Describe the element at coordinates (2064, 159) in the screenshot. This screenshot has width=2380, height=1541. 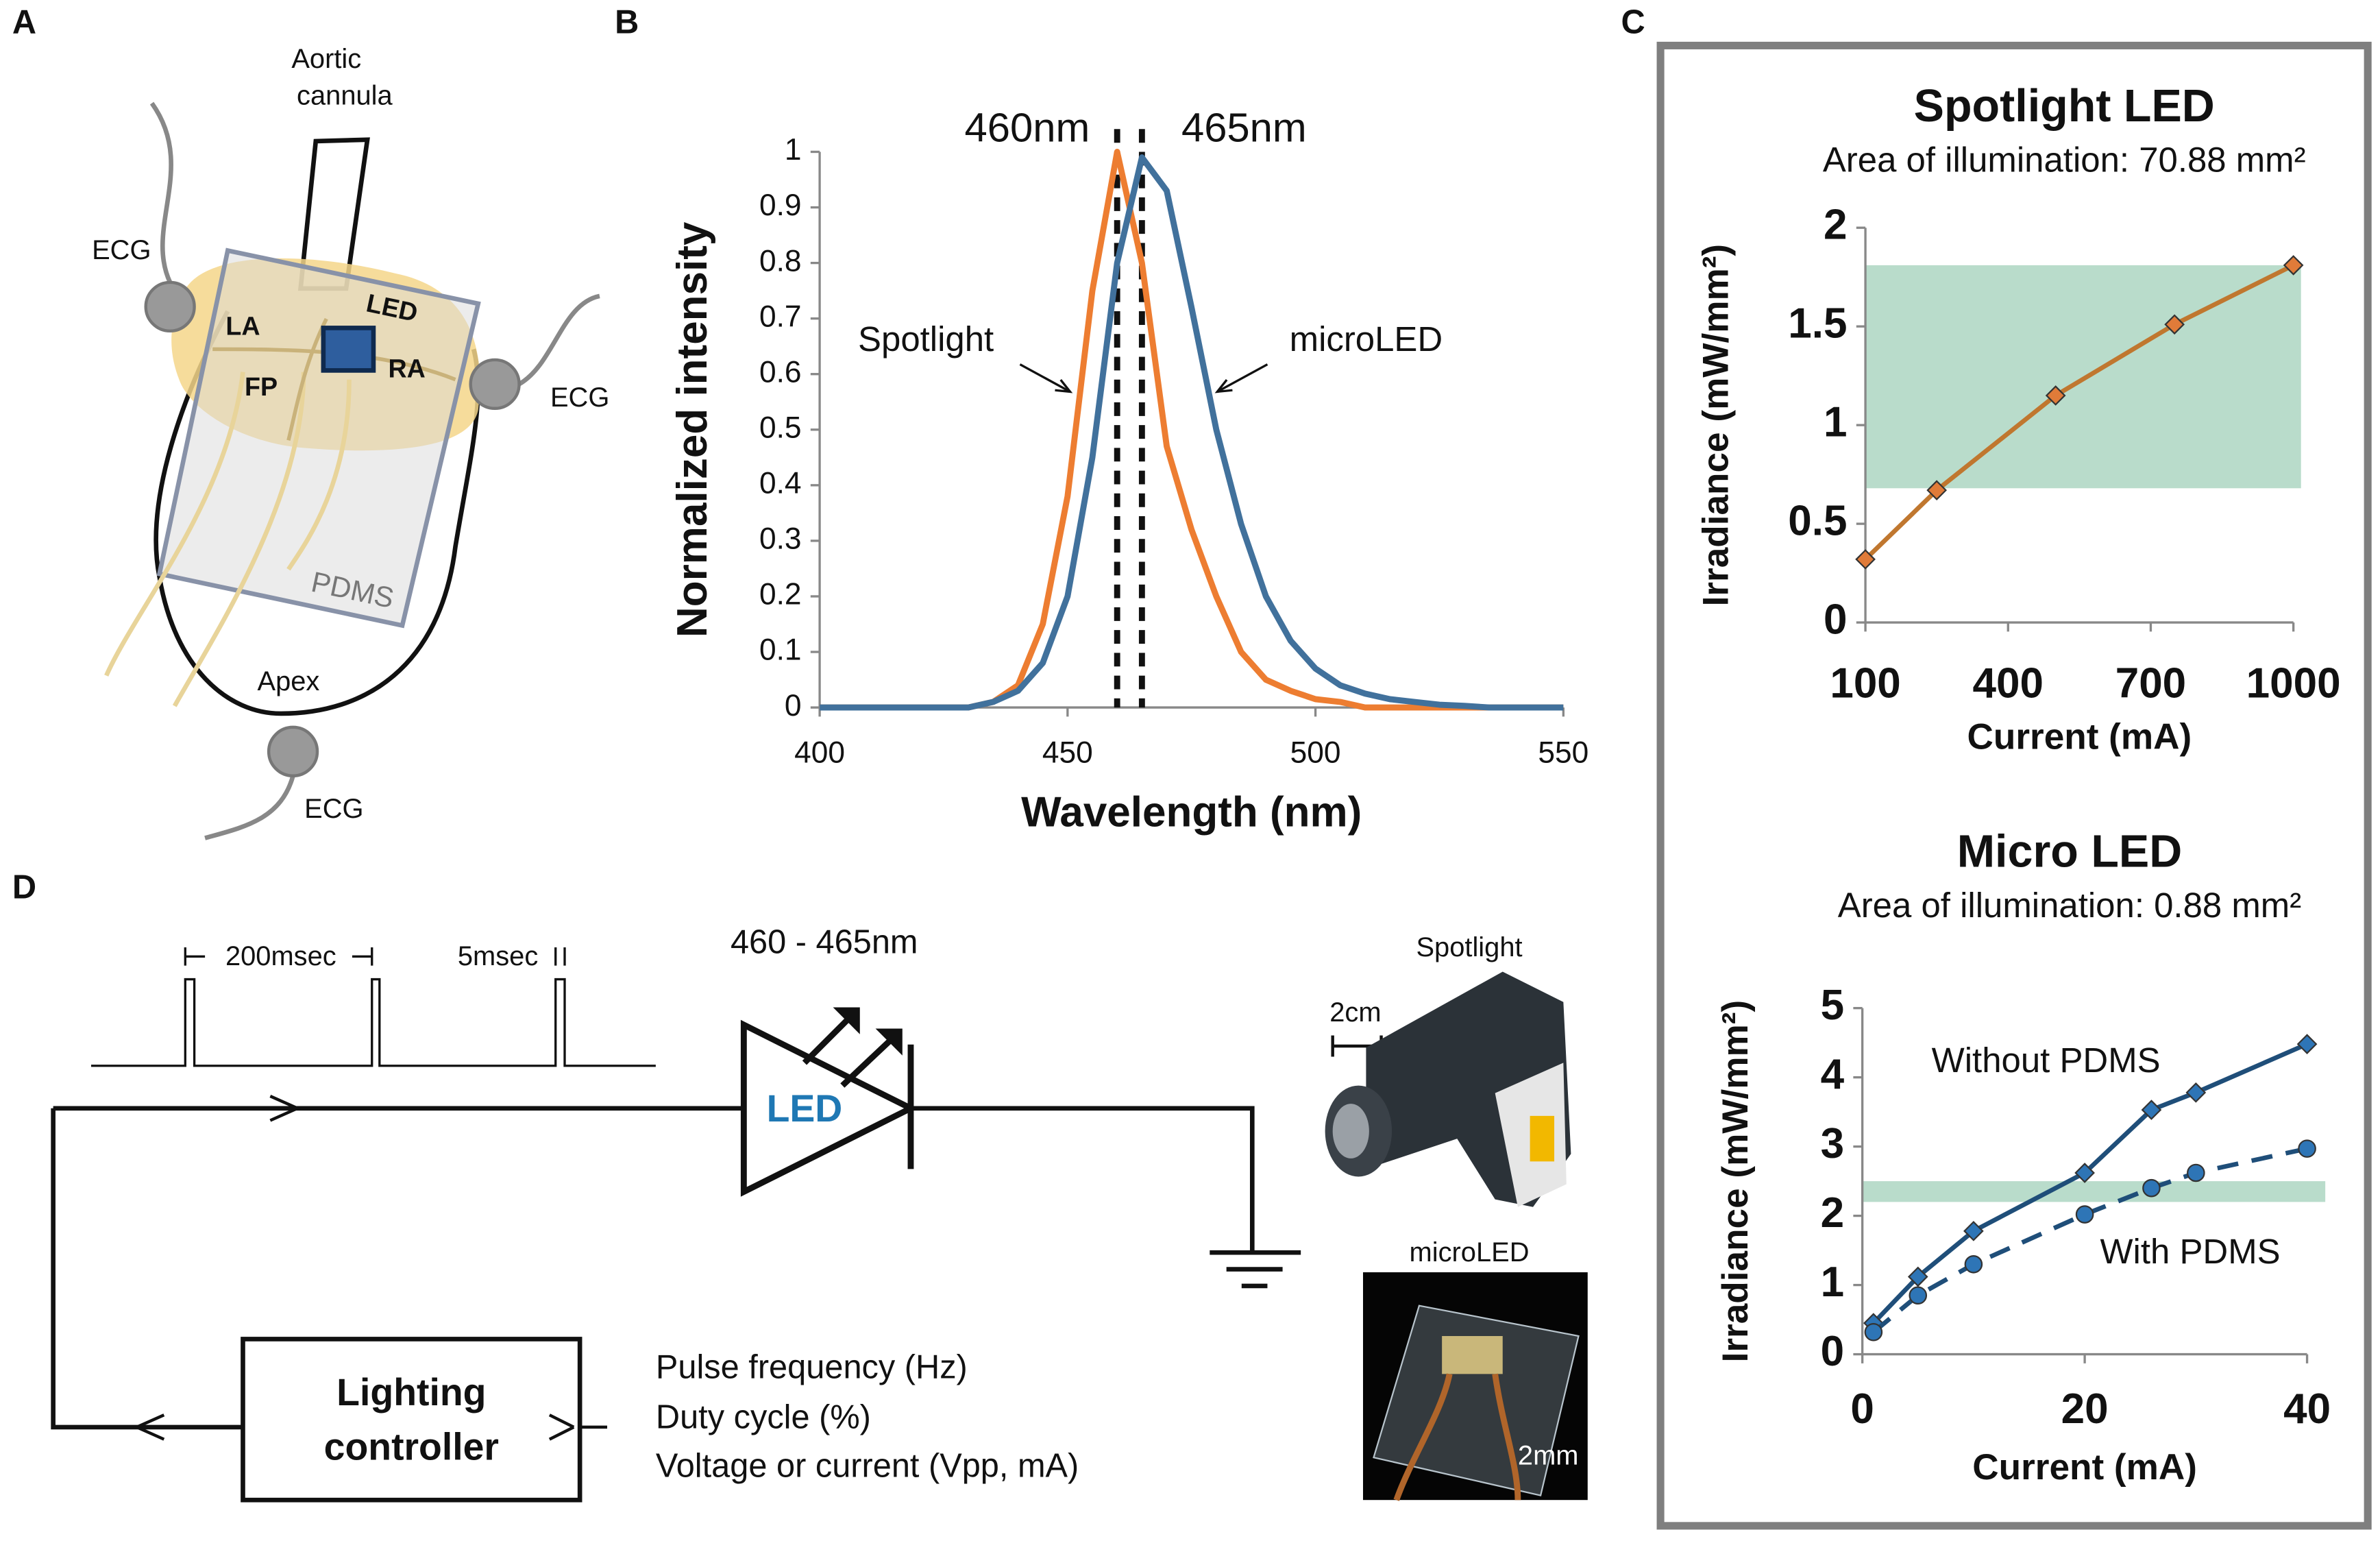
I see `chart-subtitle: Area of illumination: 70.88 mm²` at that location.